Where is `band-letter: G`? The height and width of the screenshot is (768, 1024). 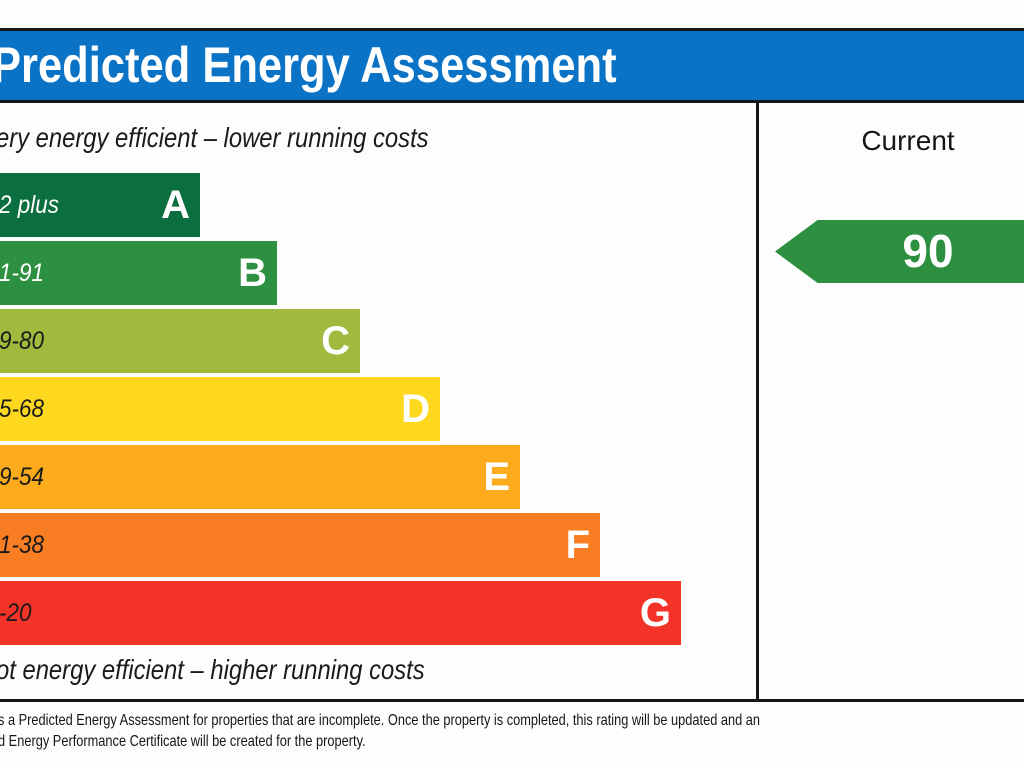 band-letter: G is located at coordinates (655, 613).